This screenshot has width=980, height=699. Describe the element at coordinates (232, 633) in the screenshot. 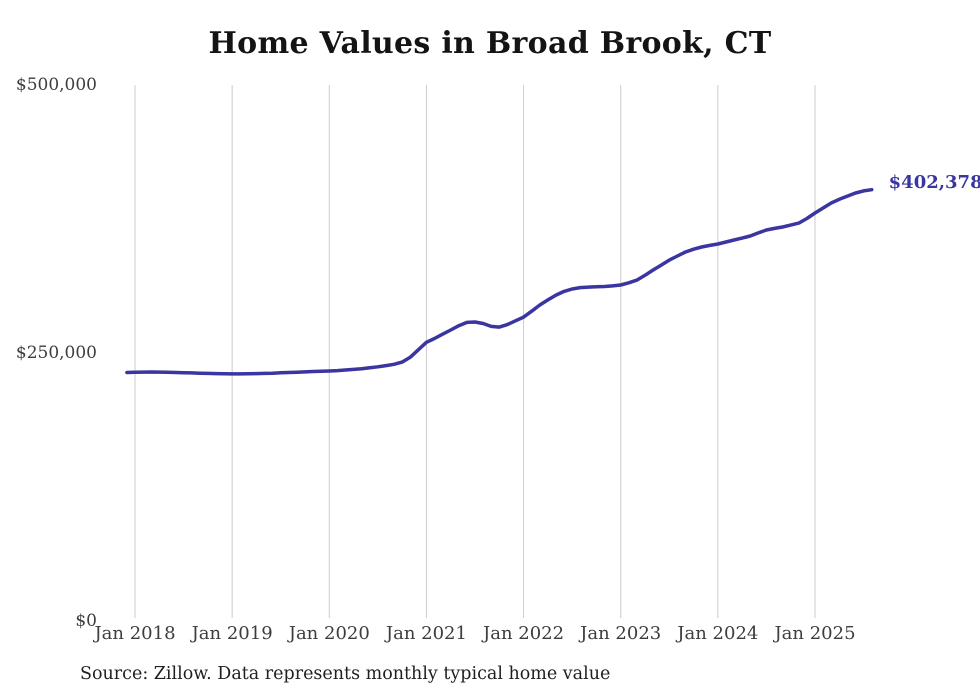

I see `x-tick-label: Jan 2019` at that location.